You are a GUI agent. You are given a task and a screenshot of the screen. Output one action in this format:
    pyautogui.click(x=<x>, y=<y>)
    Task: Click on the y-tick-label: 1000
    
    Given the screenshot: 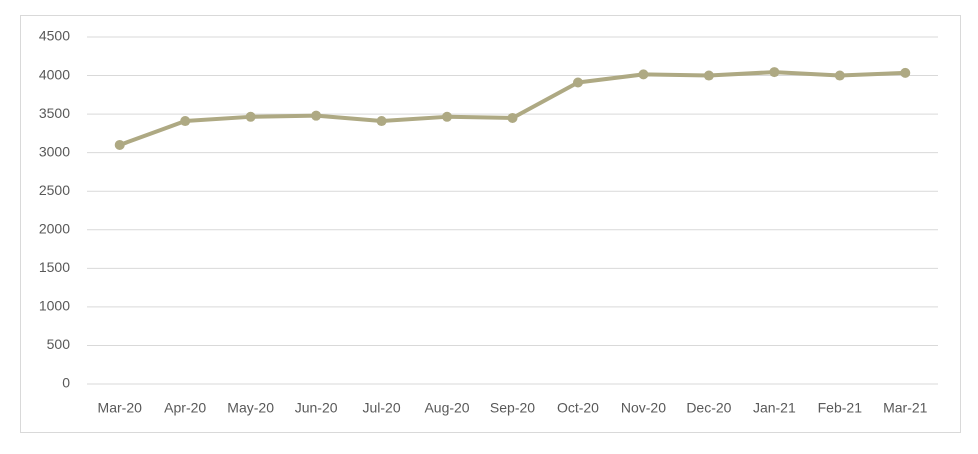 What is the action you would take?
    pyautogui.click(x=54, y=306)
    